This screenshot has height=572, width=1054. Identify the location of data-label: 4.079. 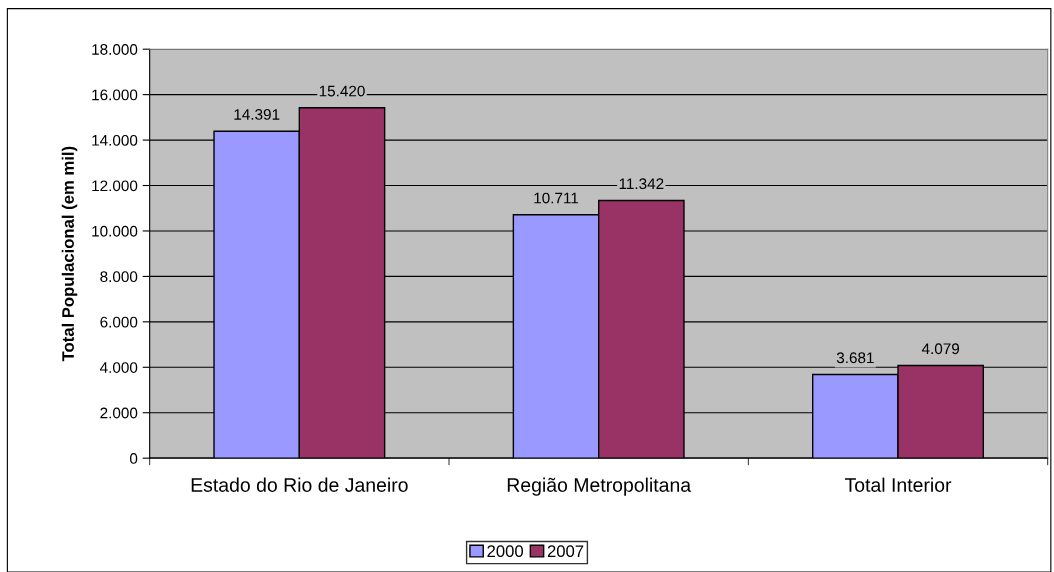
(940, 349).